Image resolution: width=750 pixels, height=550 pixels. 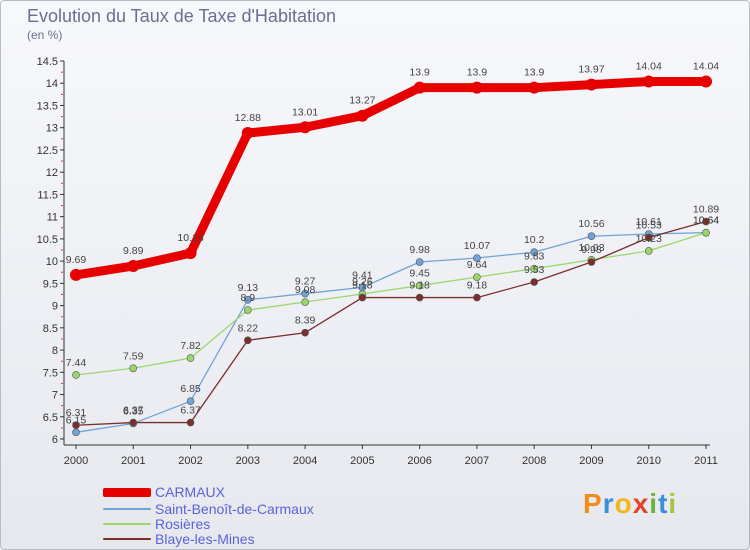 I want to click on data-label: 9.83, so click(x=534, y=257).